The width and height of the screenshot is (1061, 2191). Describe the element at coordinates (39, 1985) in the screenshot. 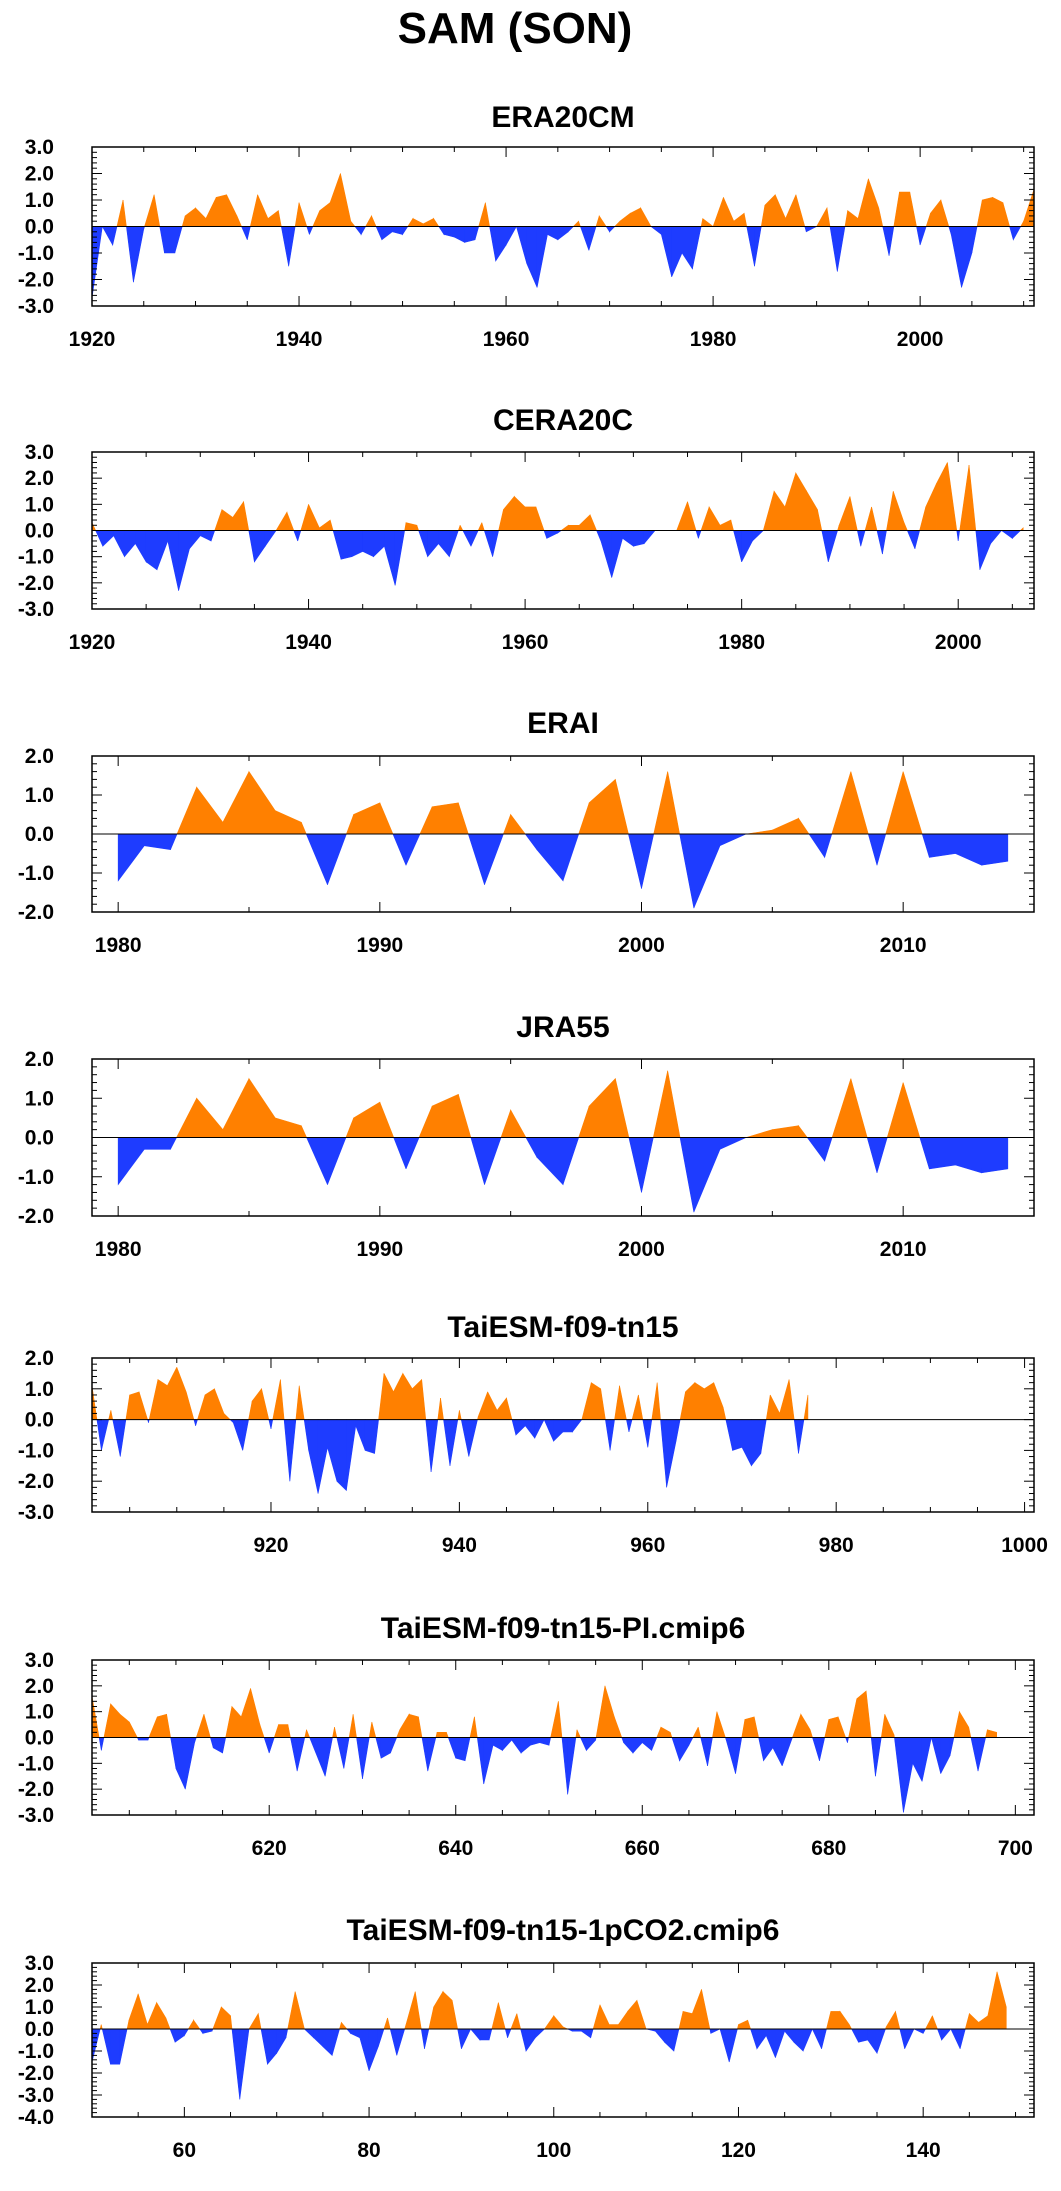

I see `y-tick-label: 2.0` at that location.